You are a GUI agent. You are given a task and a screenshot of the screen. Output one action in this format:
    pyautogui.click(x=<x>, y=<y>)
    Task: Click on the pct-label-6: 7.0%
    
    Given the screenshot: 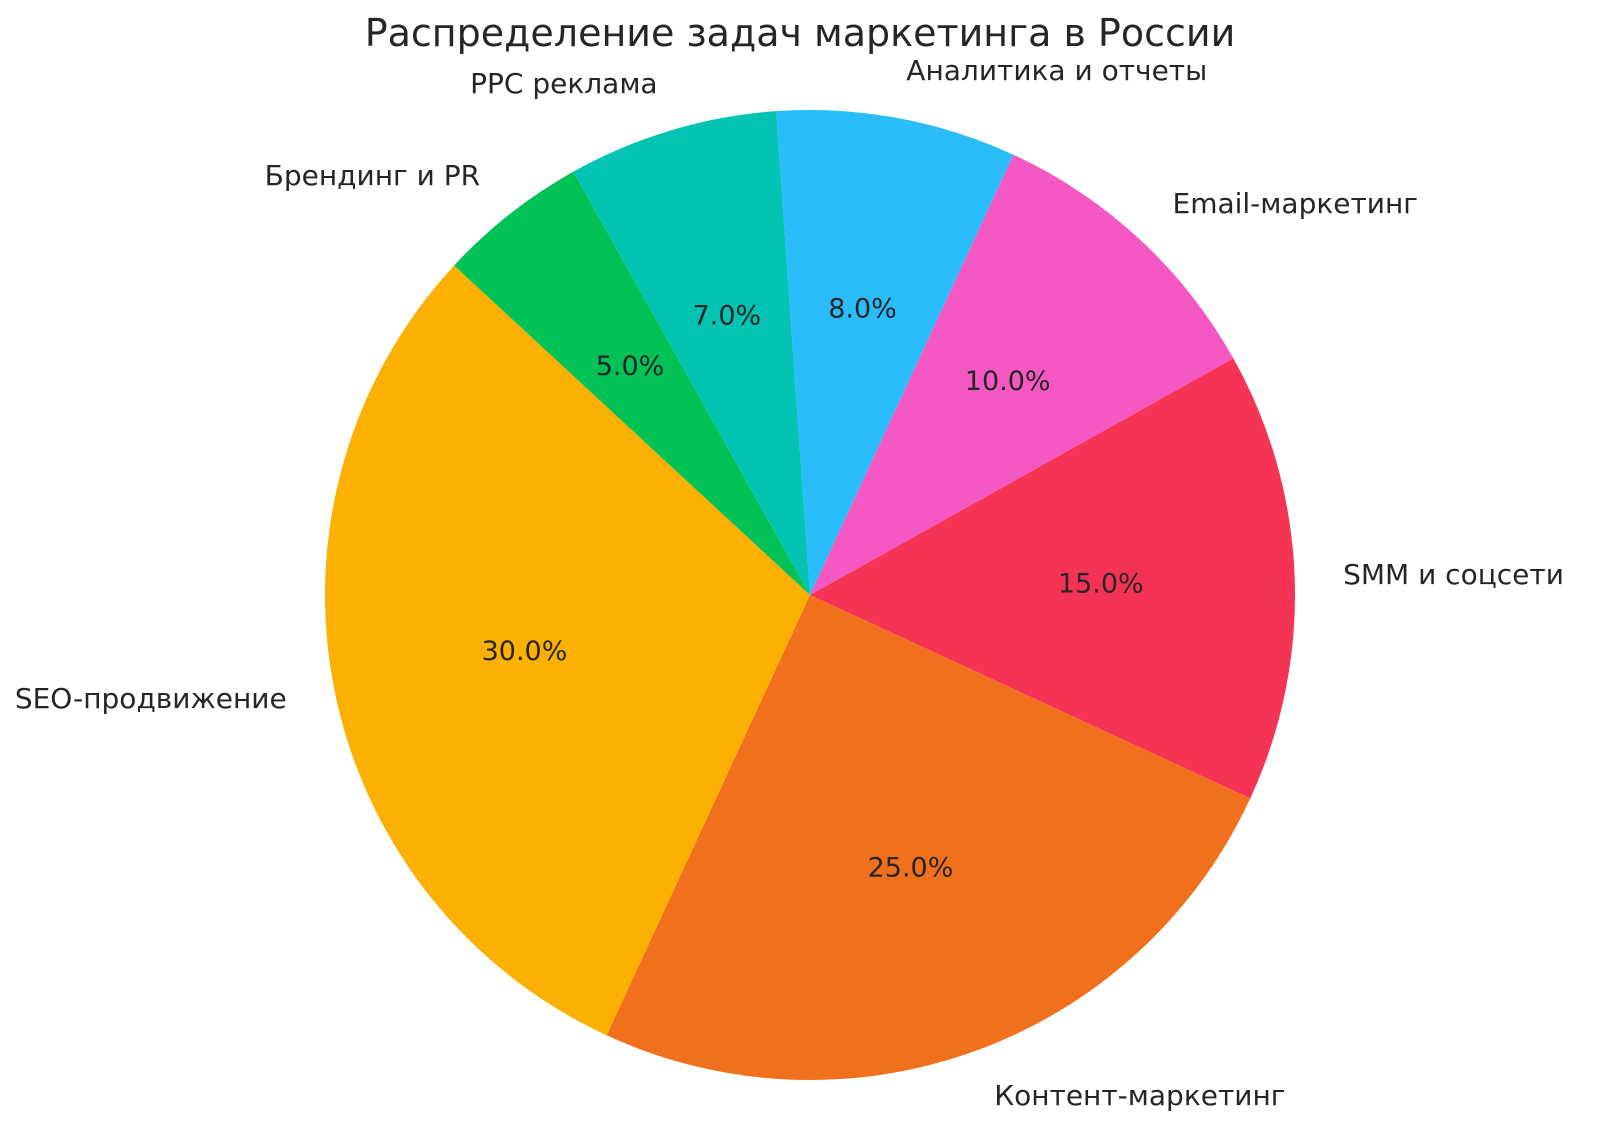 What is the action you would take?
    pyautogui.click(x=727, y=316)
    